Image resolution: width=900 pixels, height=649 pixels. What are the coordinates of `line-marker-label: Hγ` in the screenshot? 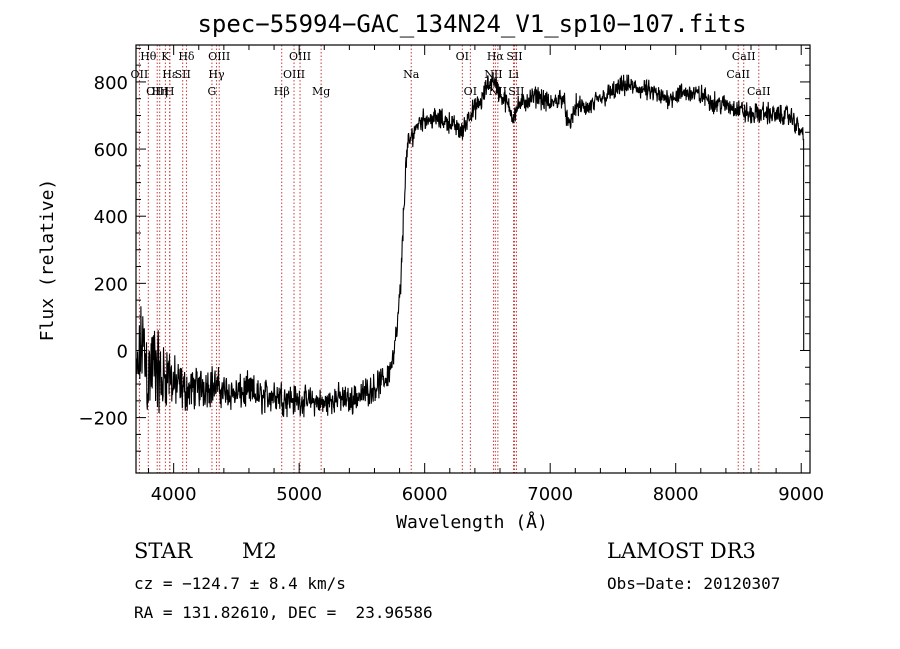 It's located at (216, 74).